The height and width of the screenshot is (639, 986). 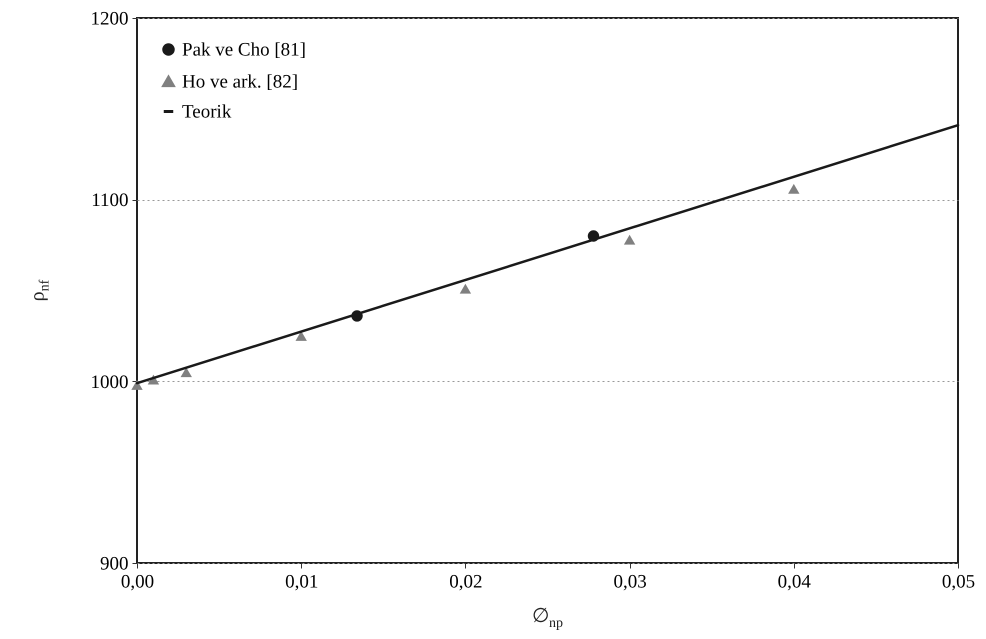 I want to click on x-tick-label: 0,03, so click(x=630, y=582).